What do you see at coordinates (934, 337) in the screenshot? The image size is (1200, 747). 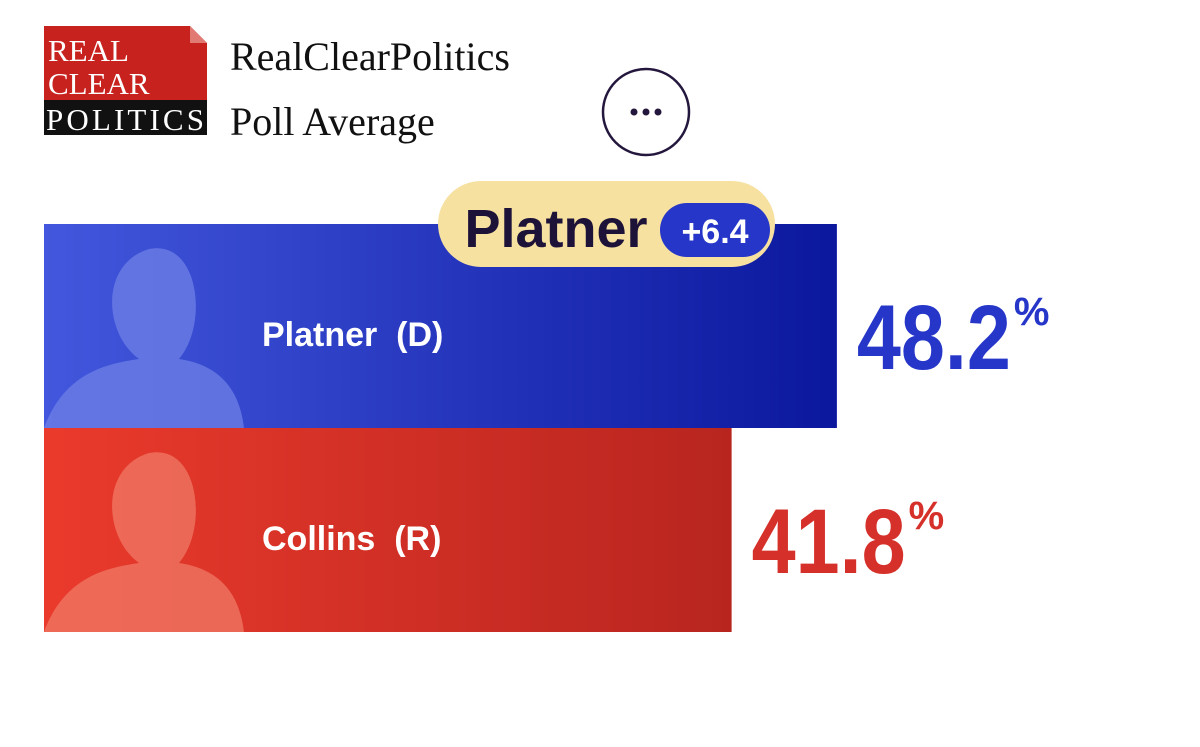 I see `value-label: 48.2` at bounding box center [934, 337].